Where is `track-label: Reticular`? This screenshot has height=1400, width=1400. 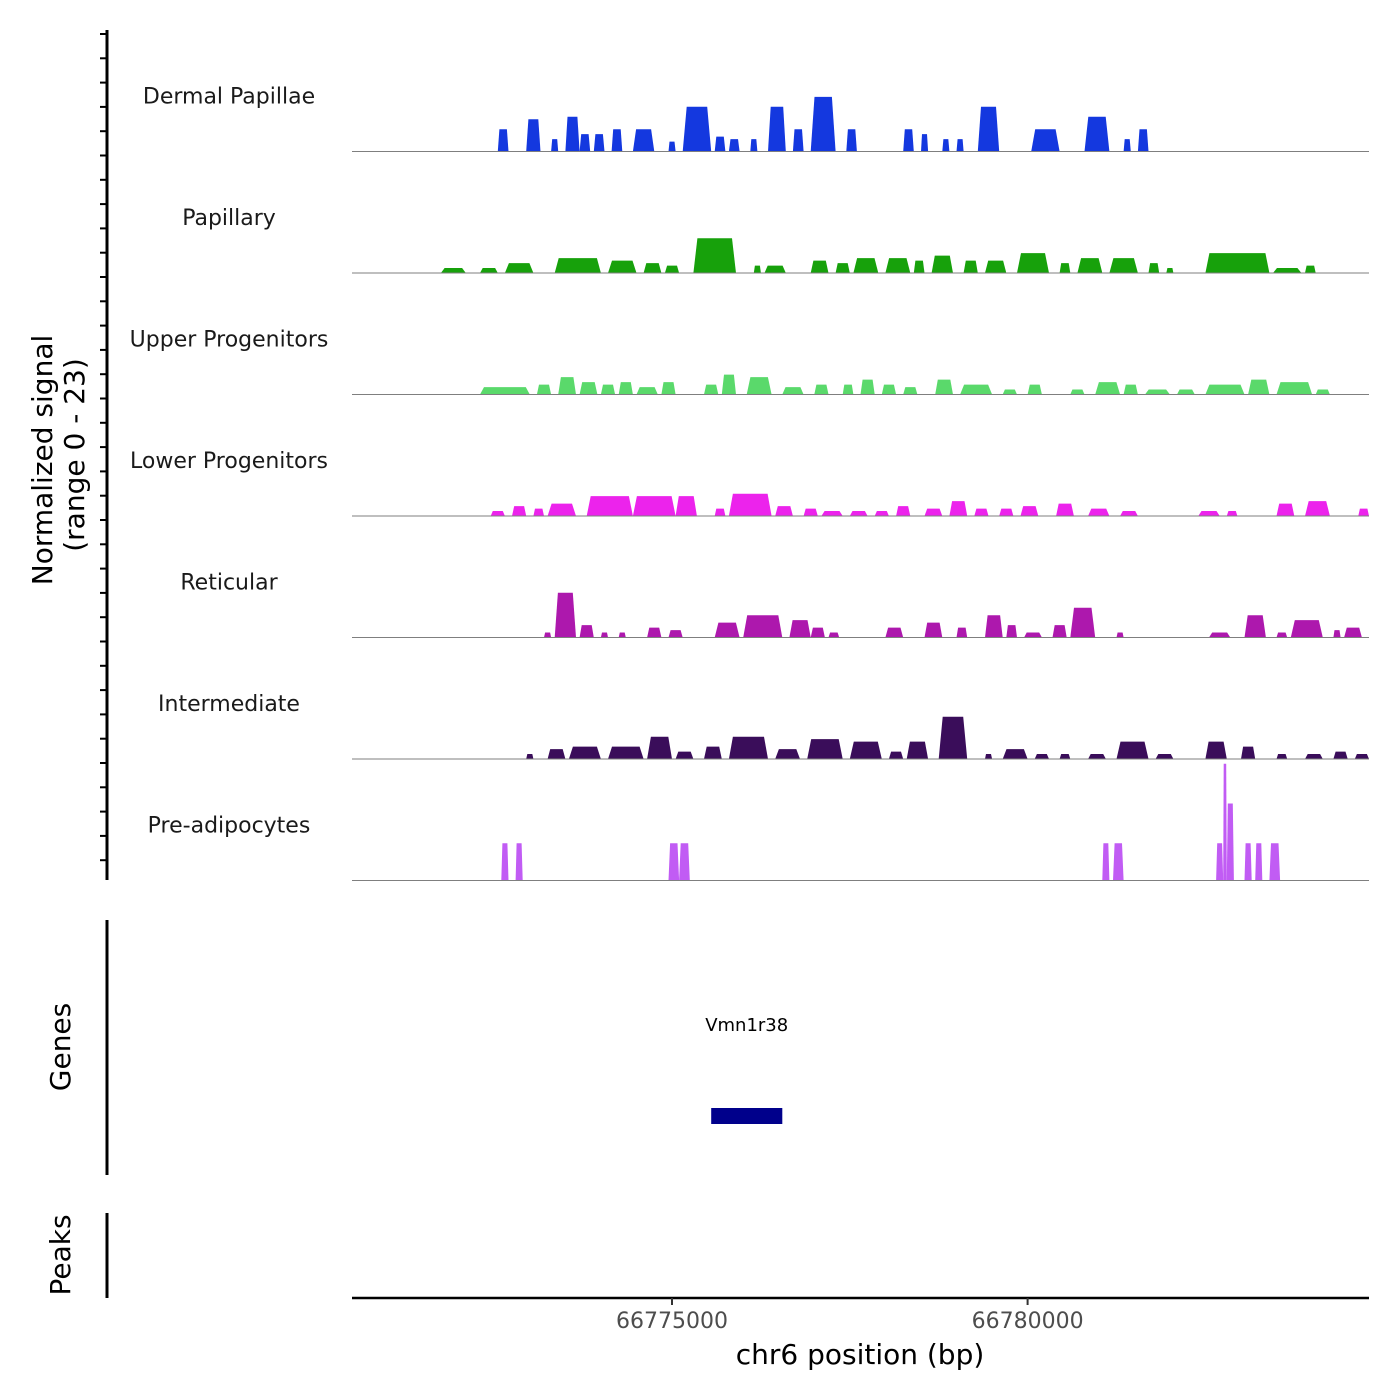 track-label: Reticular is located at coordinates (229, 583).